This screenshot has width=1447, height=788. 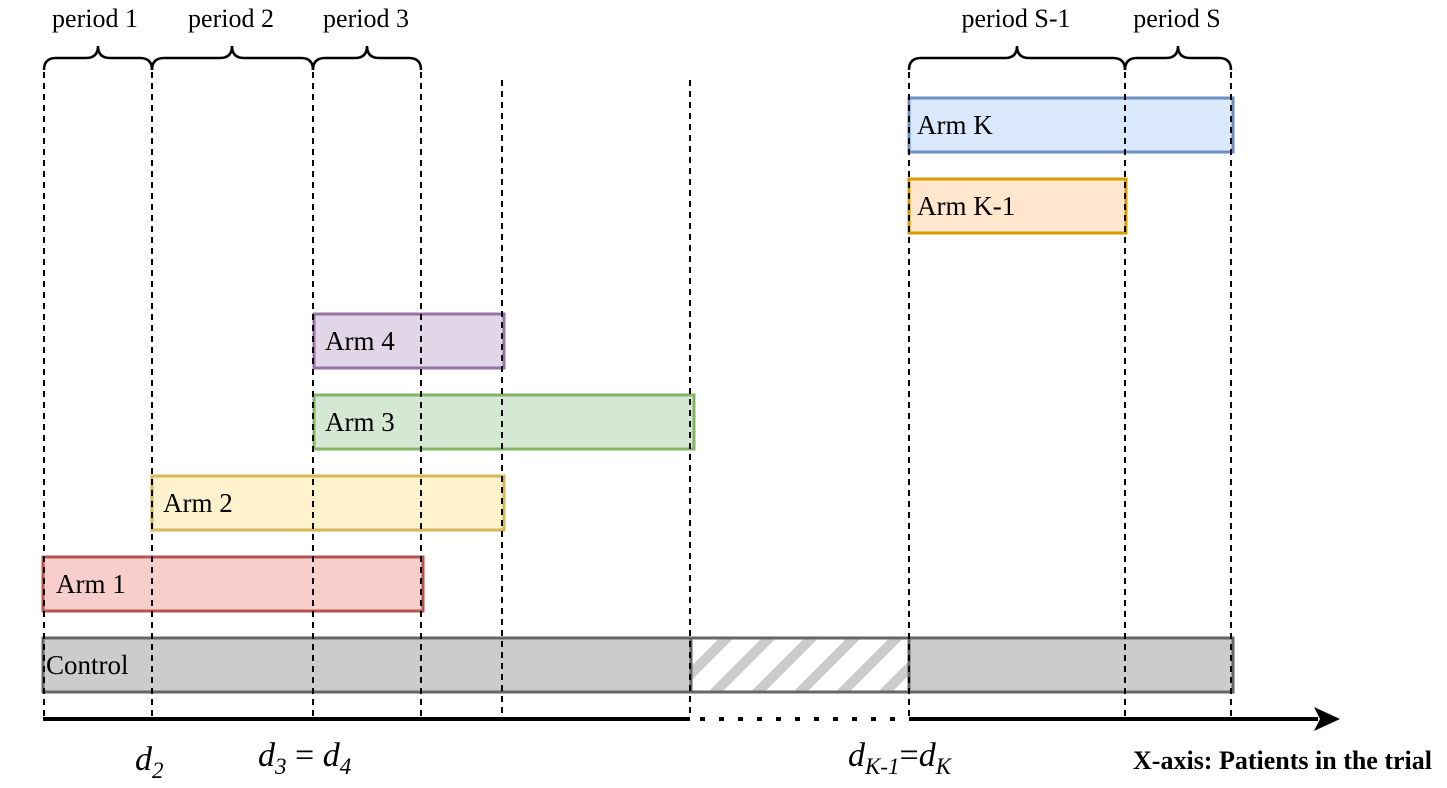 I want to click on arm-2-label: Arm 2, so click(x=198, y=503).